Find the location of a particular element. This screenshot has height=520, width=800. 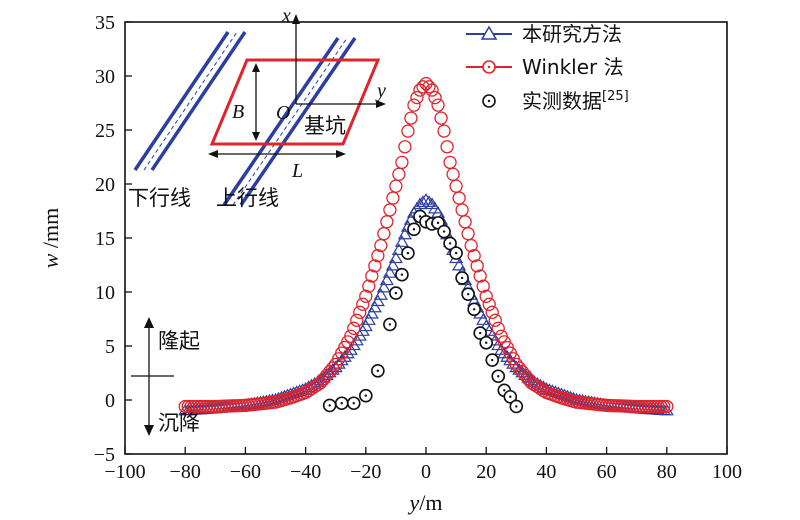

inset-l-arrow-right is located at coordinates (341, 154).